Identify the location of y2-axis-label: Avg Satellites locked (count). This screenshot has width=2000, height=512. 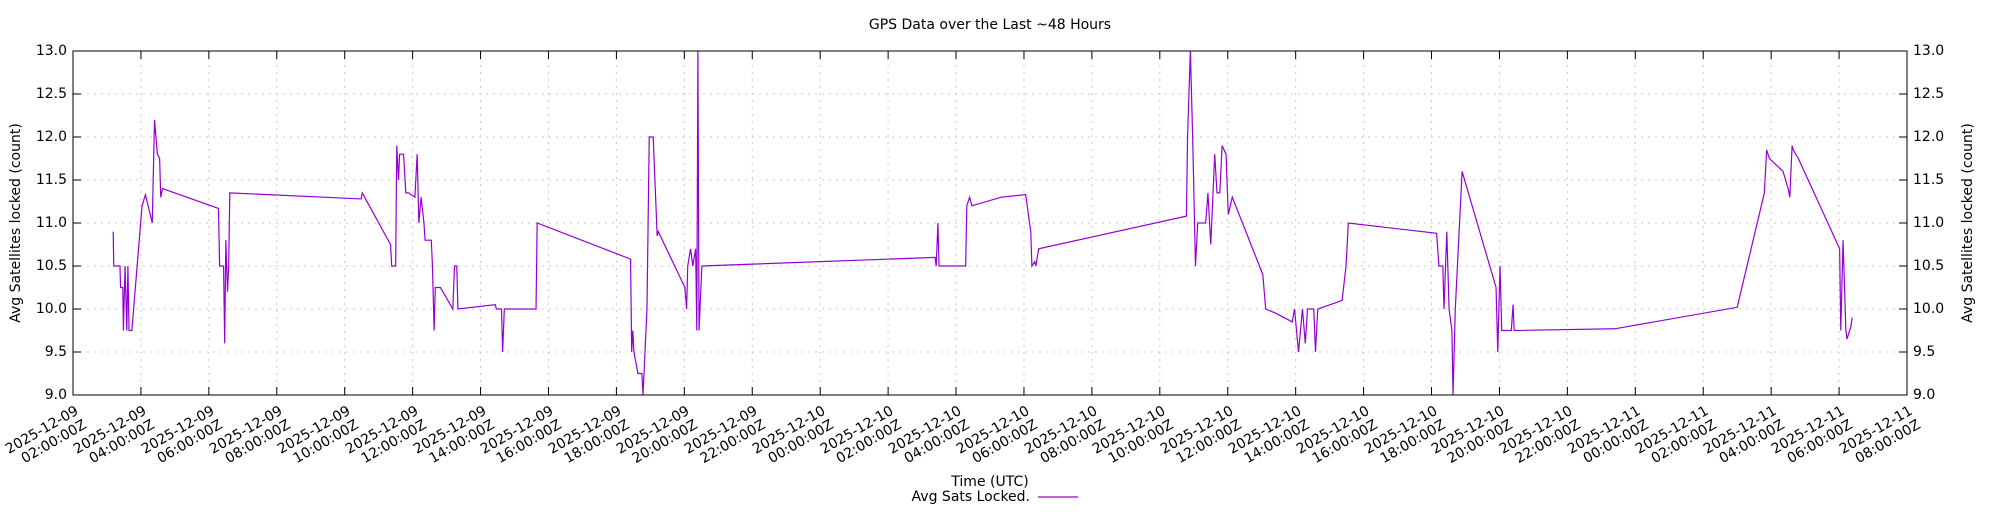
(1968, 223).